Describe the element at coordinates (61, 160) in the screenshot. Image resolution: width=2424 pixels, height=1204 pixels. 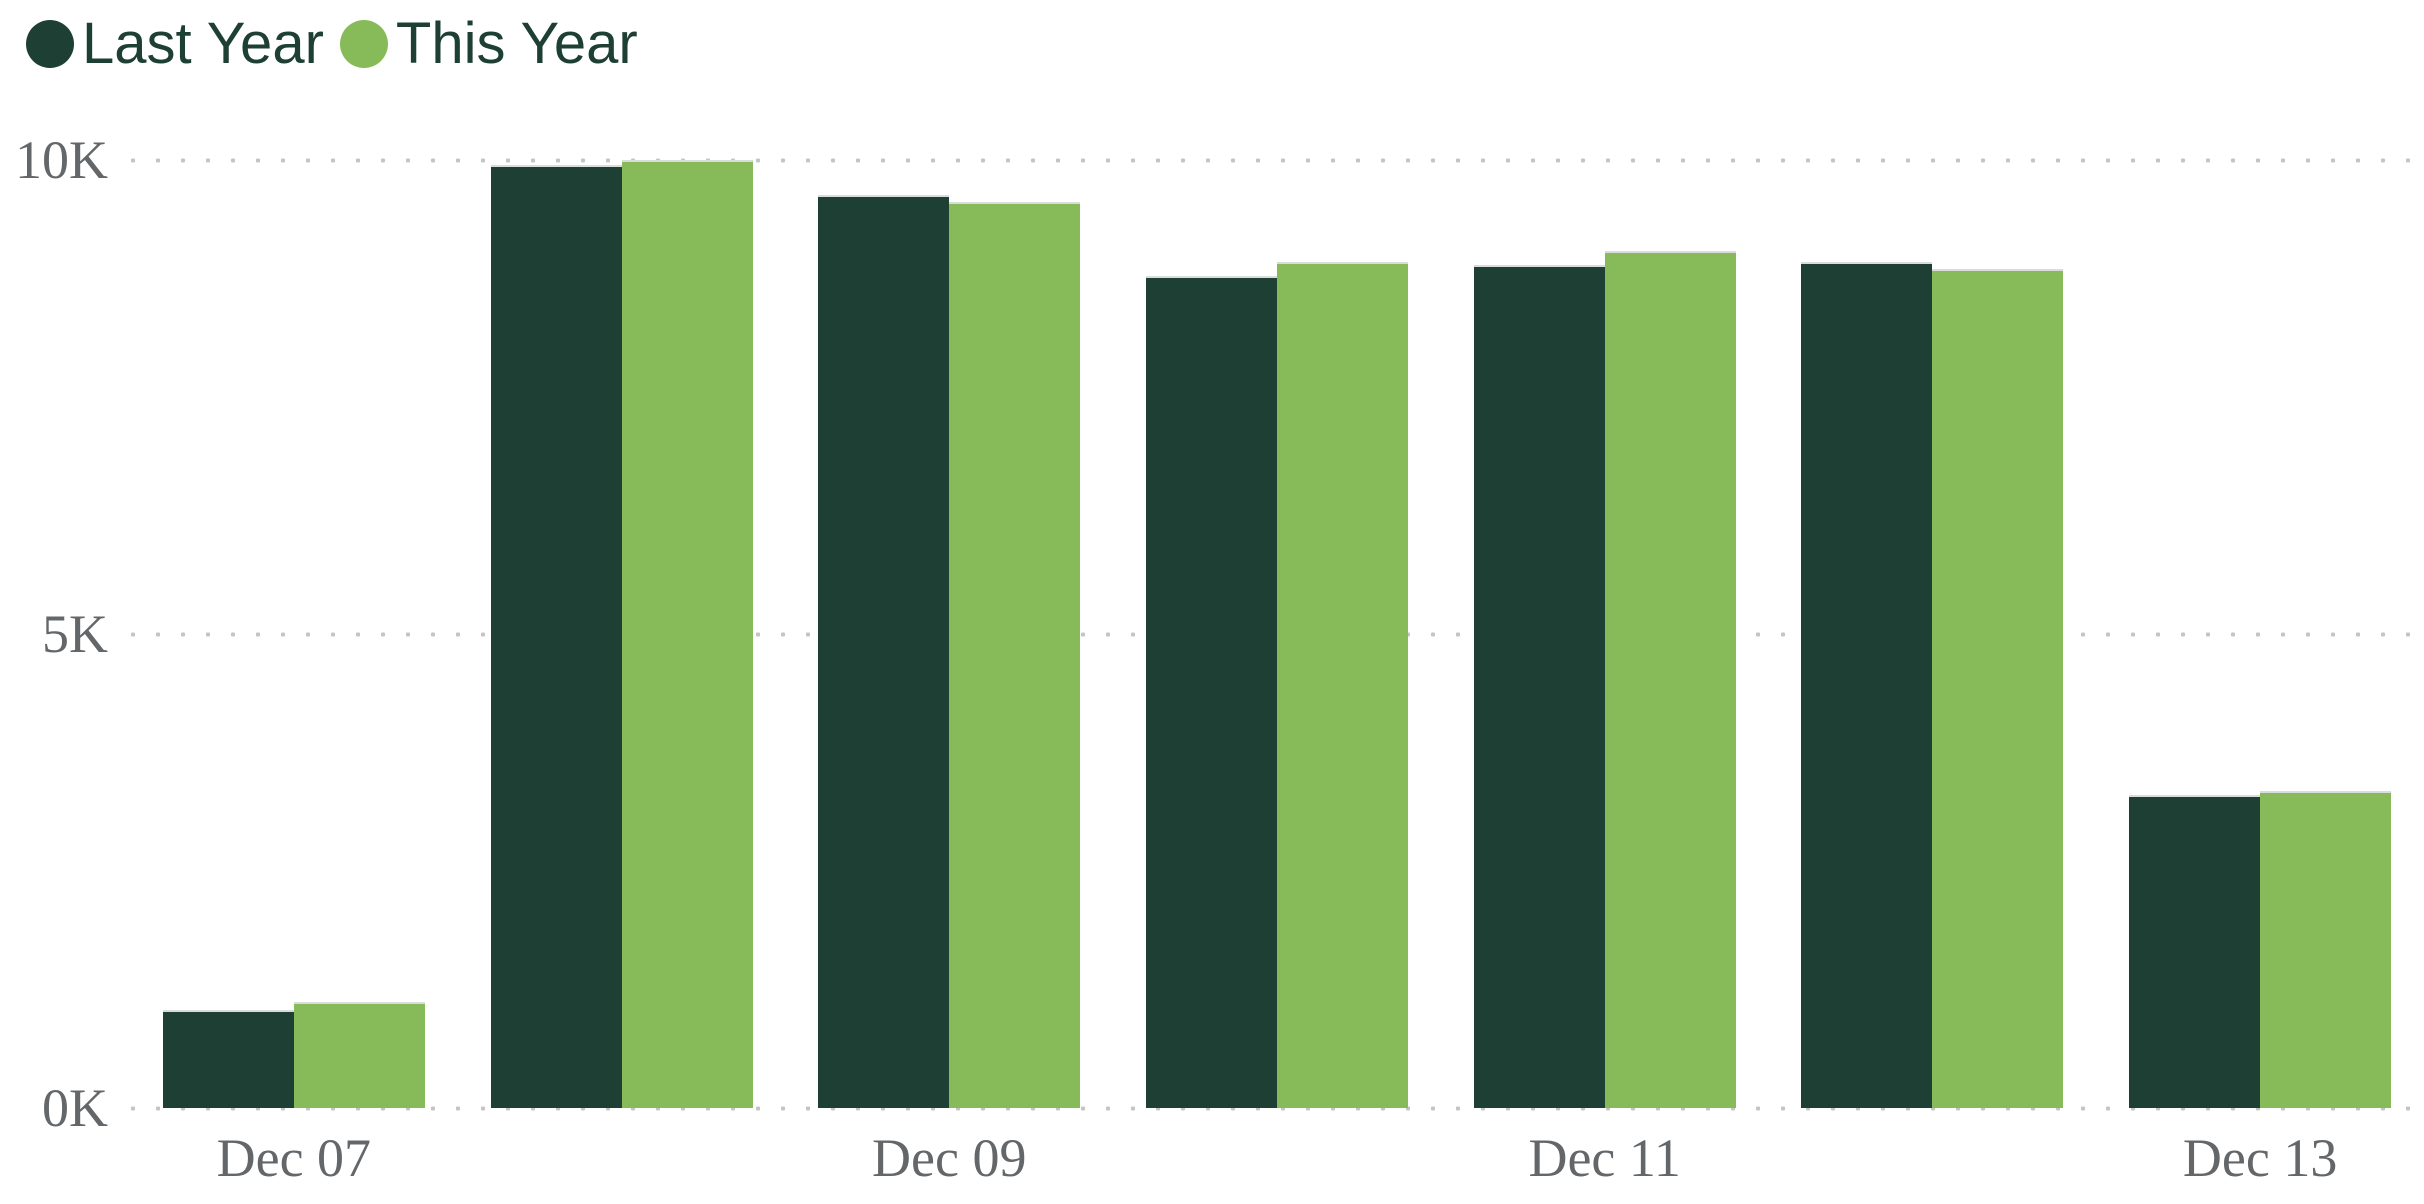
I see `y-axis-label-10k: 10K` at that location.